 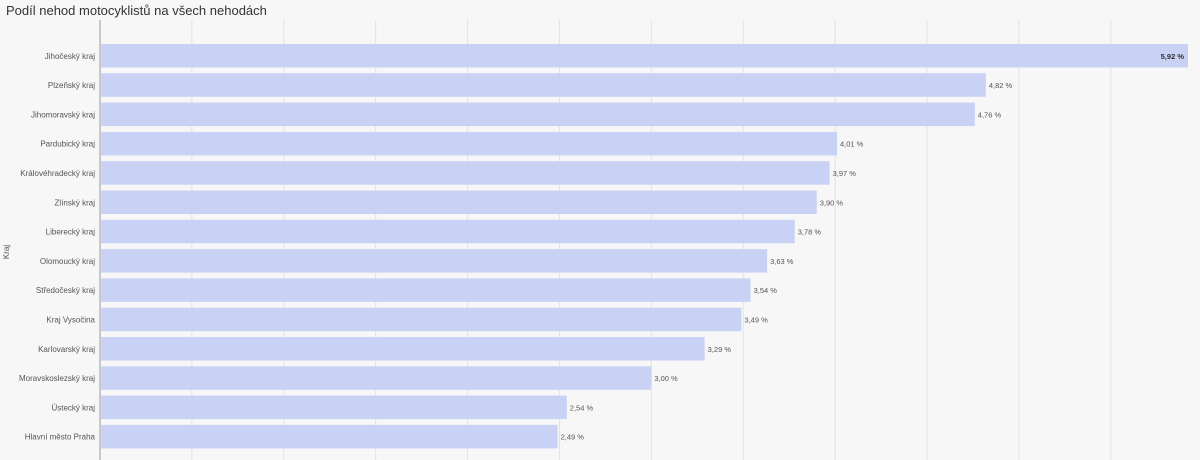 What do you see at coordinates (57, 173) in the screenshot?
I see `category-label: Královéhradecký kraj` at bounding box center [57, 173].